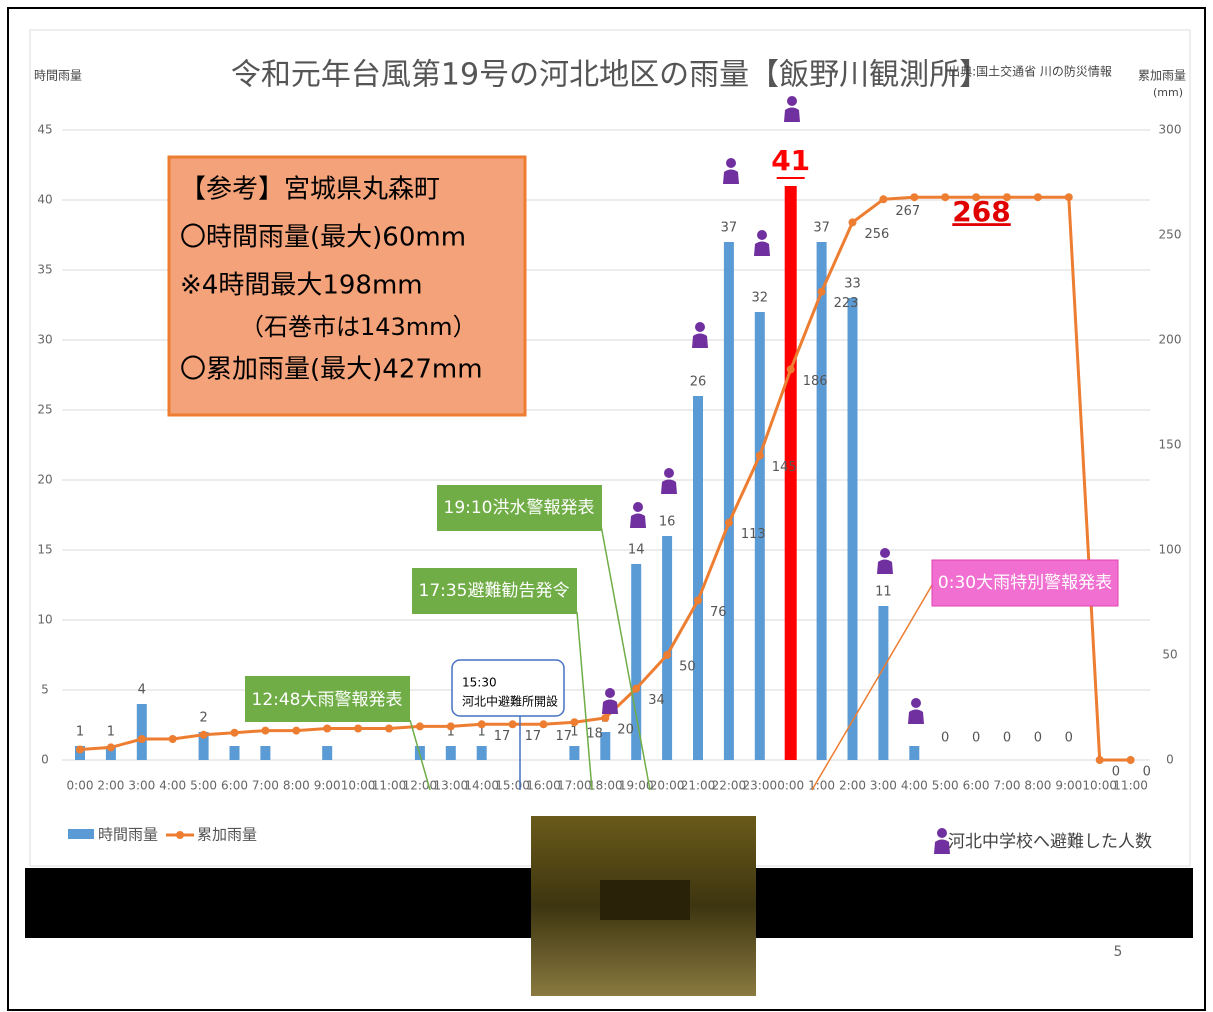 This screenshot has height=1012, width=1213. Describe the element at coordinates (729, 786) in the screenshot. I see `x-tick-label: 22:00` at that location.